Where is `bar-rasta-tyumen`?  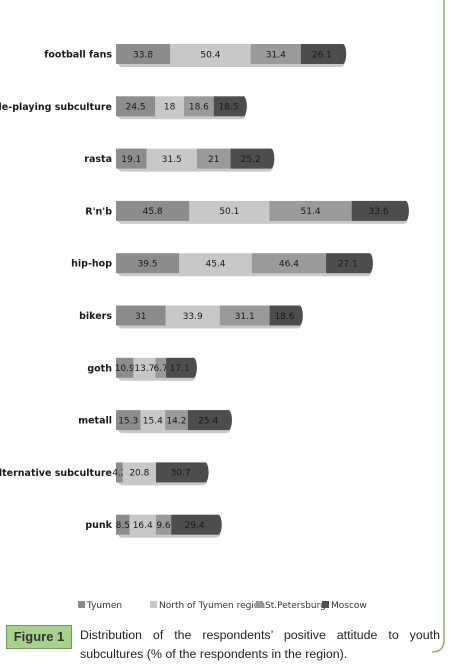
bar-rasta-tyumen is located at coordinates (131, 158).